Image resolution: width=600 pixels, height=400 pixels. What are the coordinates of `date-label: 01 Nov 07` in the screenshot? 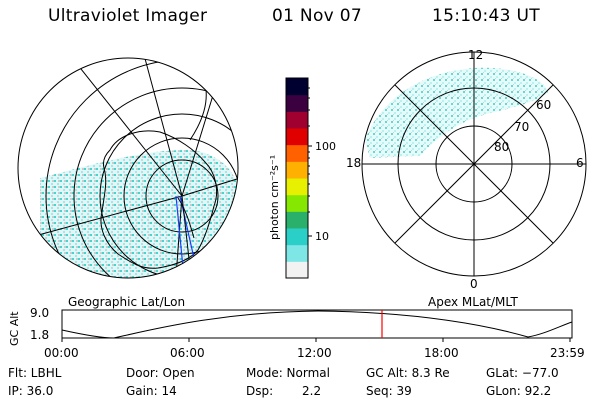 It's located at (317, 16).